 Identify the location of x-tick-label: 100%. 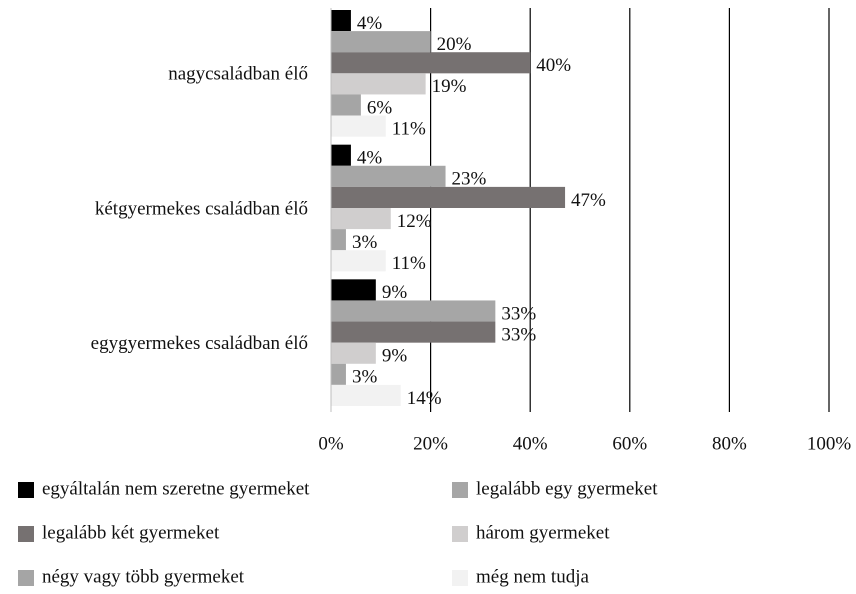
(829, 443).